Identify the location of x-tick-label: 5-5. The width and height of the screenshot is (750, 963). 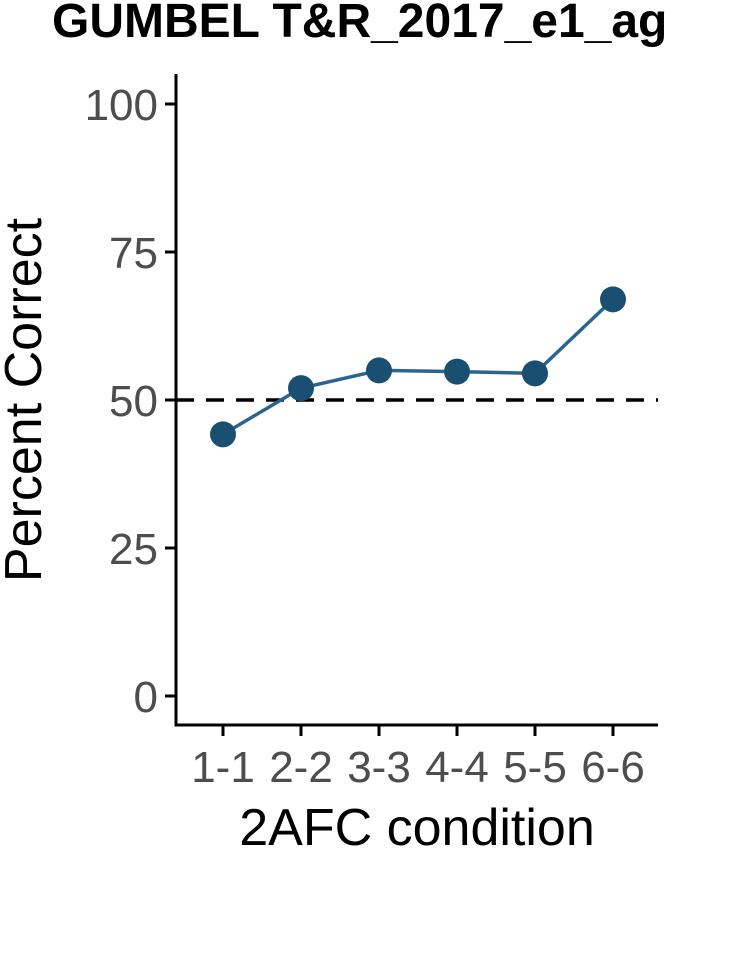
(535, 767).